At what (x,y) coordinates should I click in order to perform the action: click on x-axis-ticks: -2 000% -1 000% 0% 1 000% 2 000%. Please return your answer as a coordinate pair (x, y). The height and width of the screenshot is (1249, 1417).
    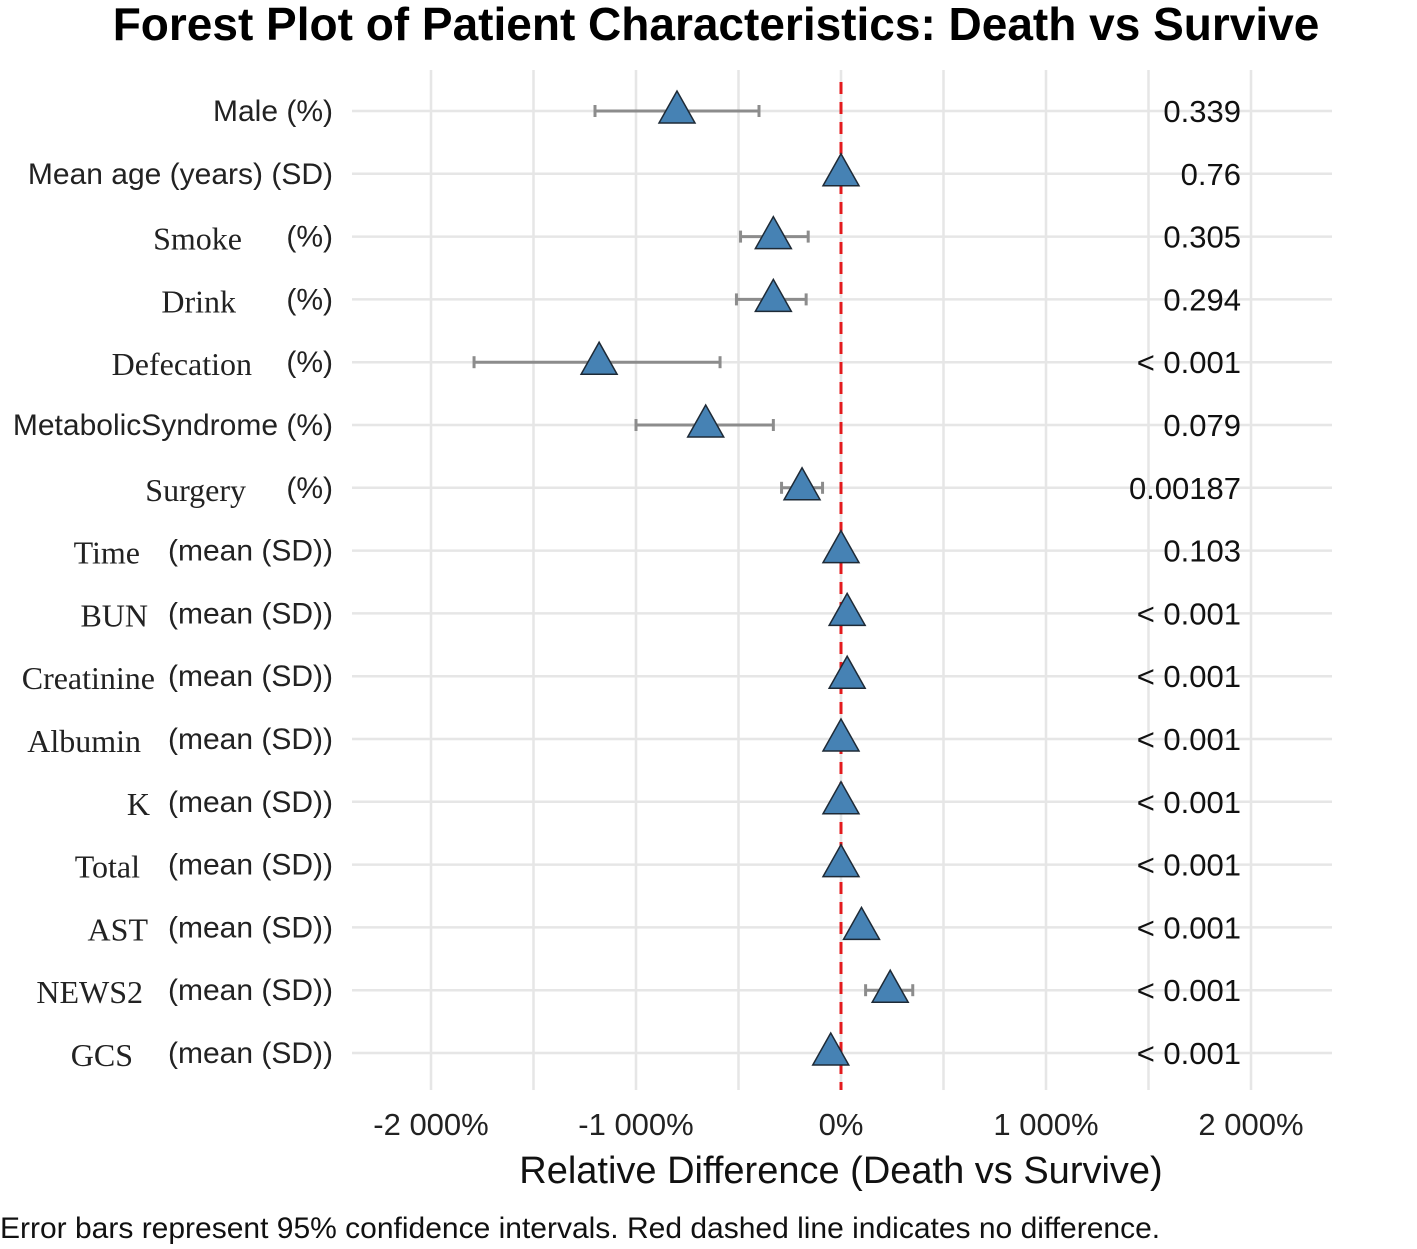
    Looking at the image, I should click on (838, 1124).